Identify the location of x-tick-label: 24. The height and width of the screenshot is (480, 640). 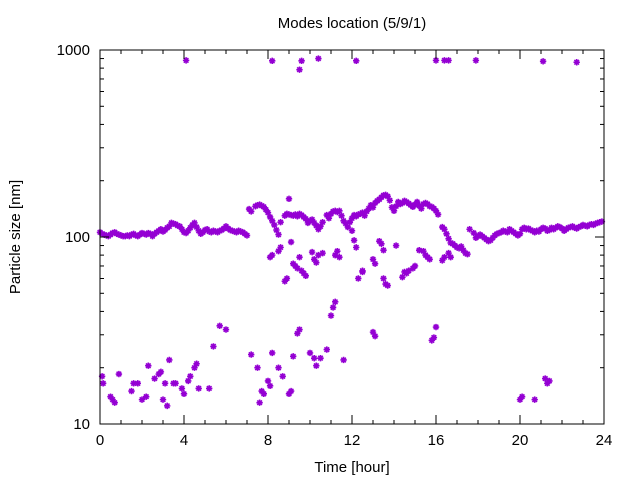
(604, 440).